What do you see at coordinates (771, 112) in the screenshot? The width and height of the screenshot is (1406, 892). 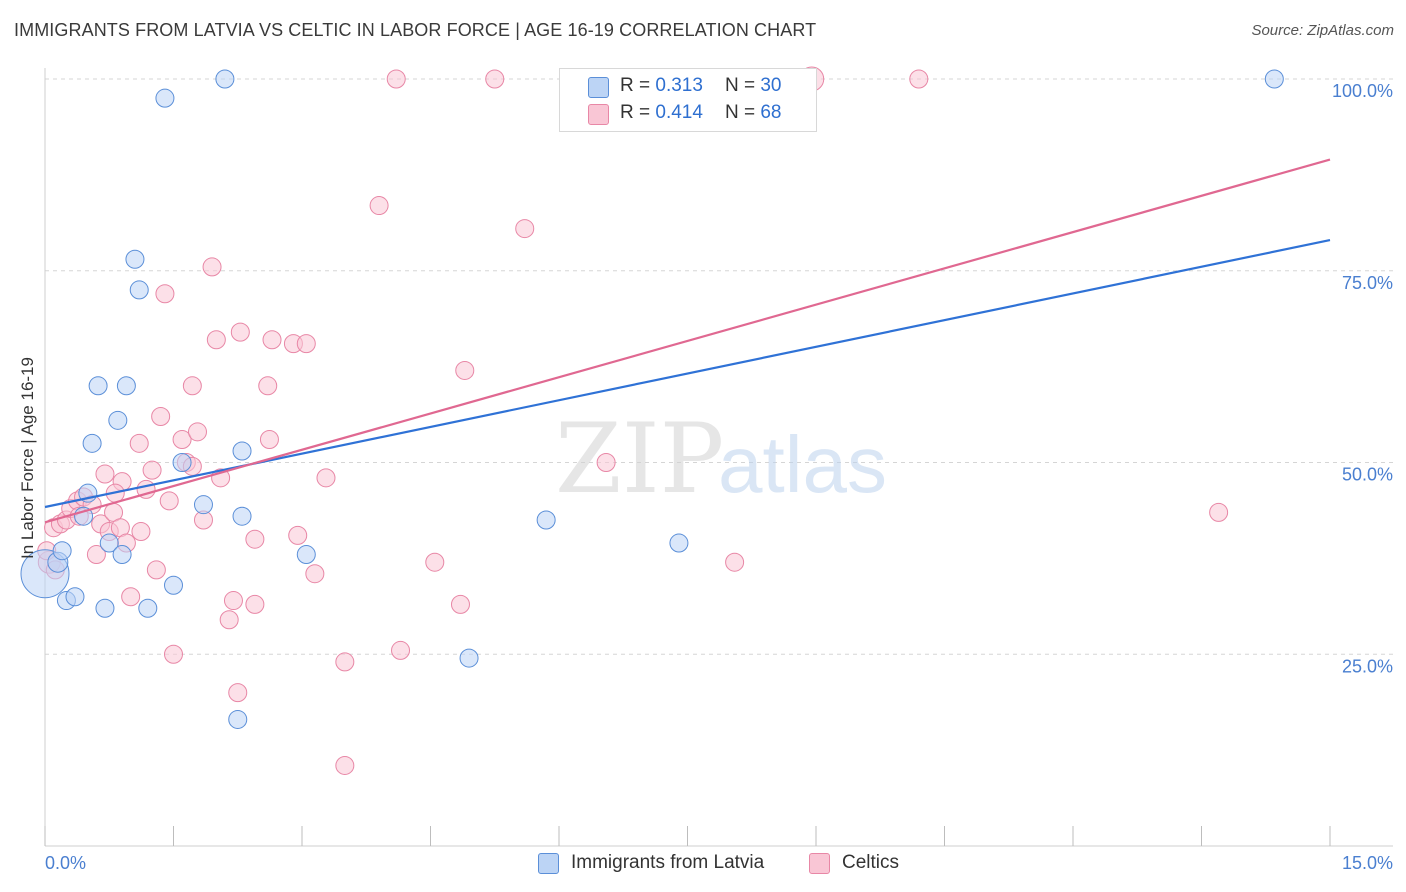 I see `legend-pink-n: 68` at bounding box center [771, 112].